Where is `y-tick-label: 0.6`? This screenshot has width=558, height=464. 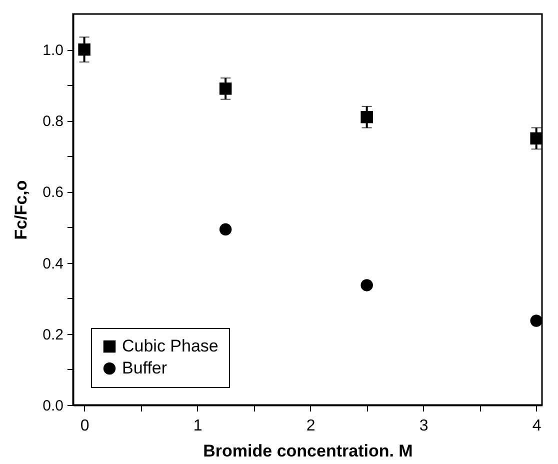
y-tick-label: 0.6 is located at coordinates (53, 193).